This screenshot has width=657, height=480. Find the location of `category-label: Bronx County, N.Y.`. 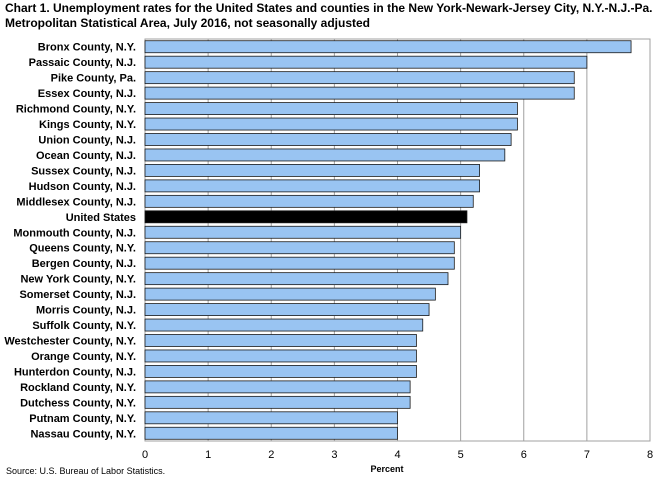

category-label: Bronx County, N.Y. is located at coordinates (87, 48).